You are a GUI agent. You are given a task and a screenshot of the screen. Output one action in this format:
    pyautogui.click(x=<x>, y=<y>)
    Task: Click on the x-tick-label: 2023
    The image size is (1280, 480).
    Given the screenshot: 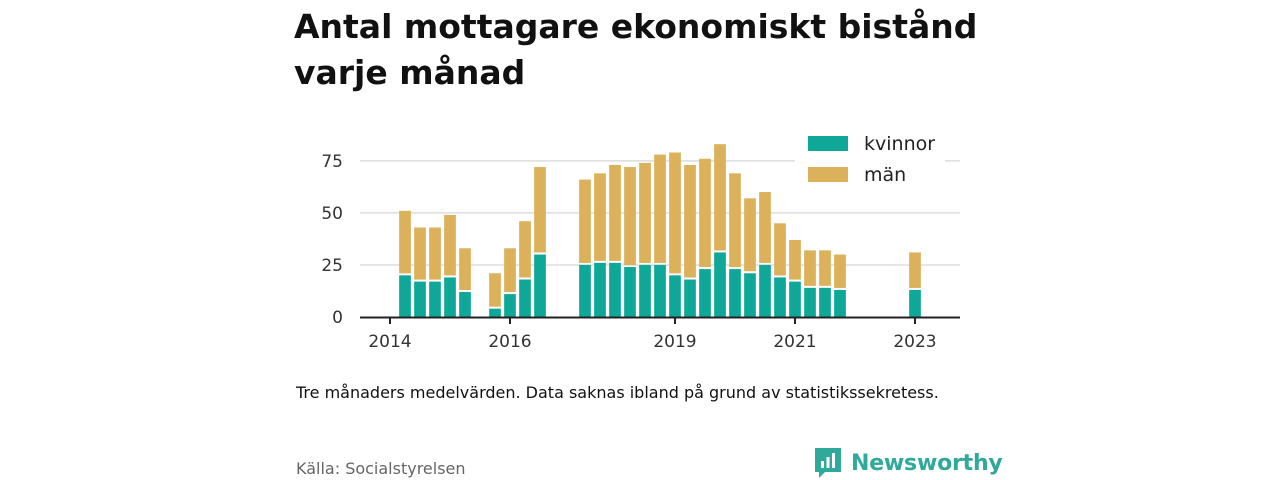 What is the action you would take?
    pyautogui.click(x=914, y=342)
    